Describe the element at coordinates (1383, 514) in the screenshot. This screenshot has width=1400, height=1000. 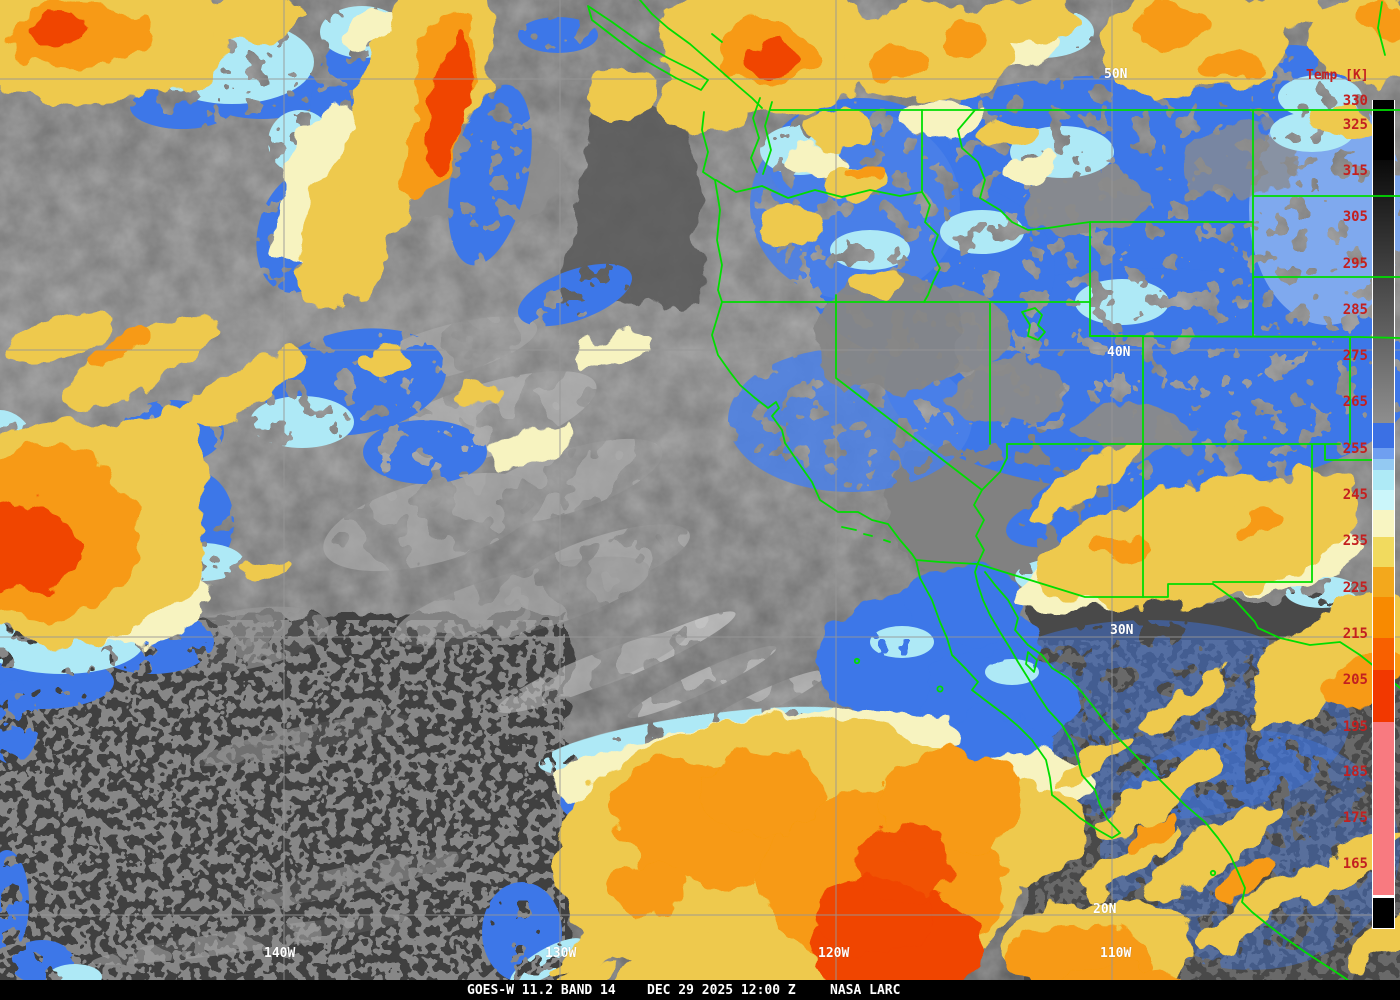
I see `temperature-colorbar` at that location.